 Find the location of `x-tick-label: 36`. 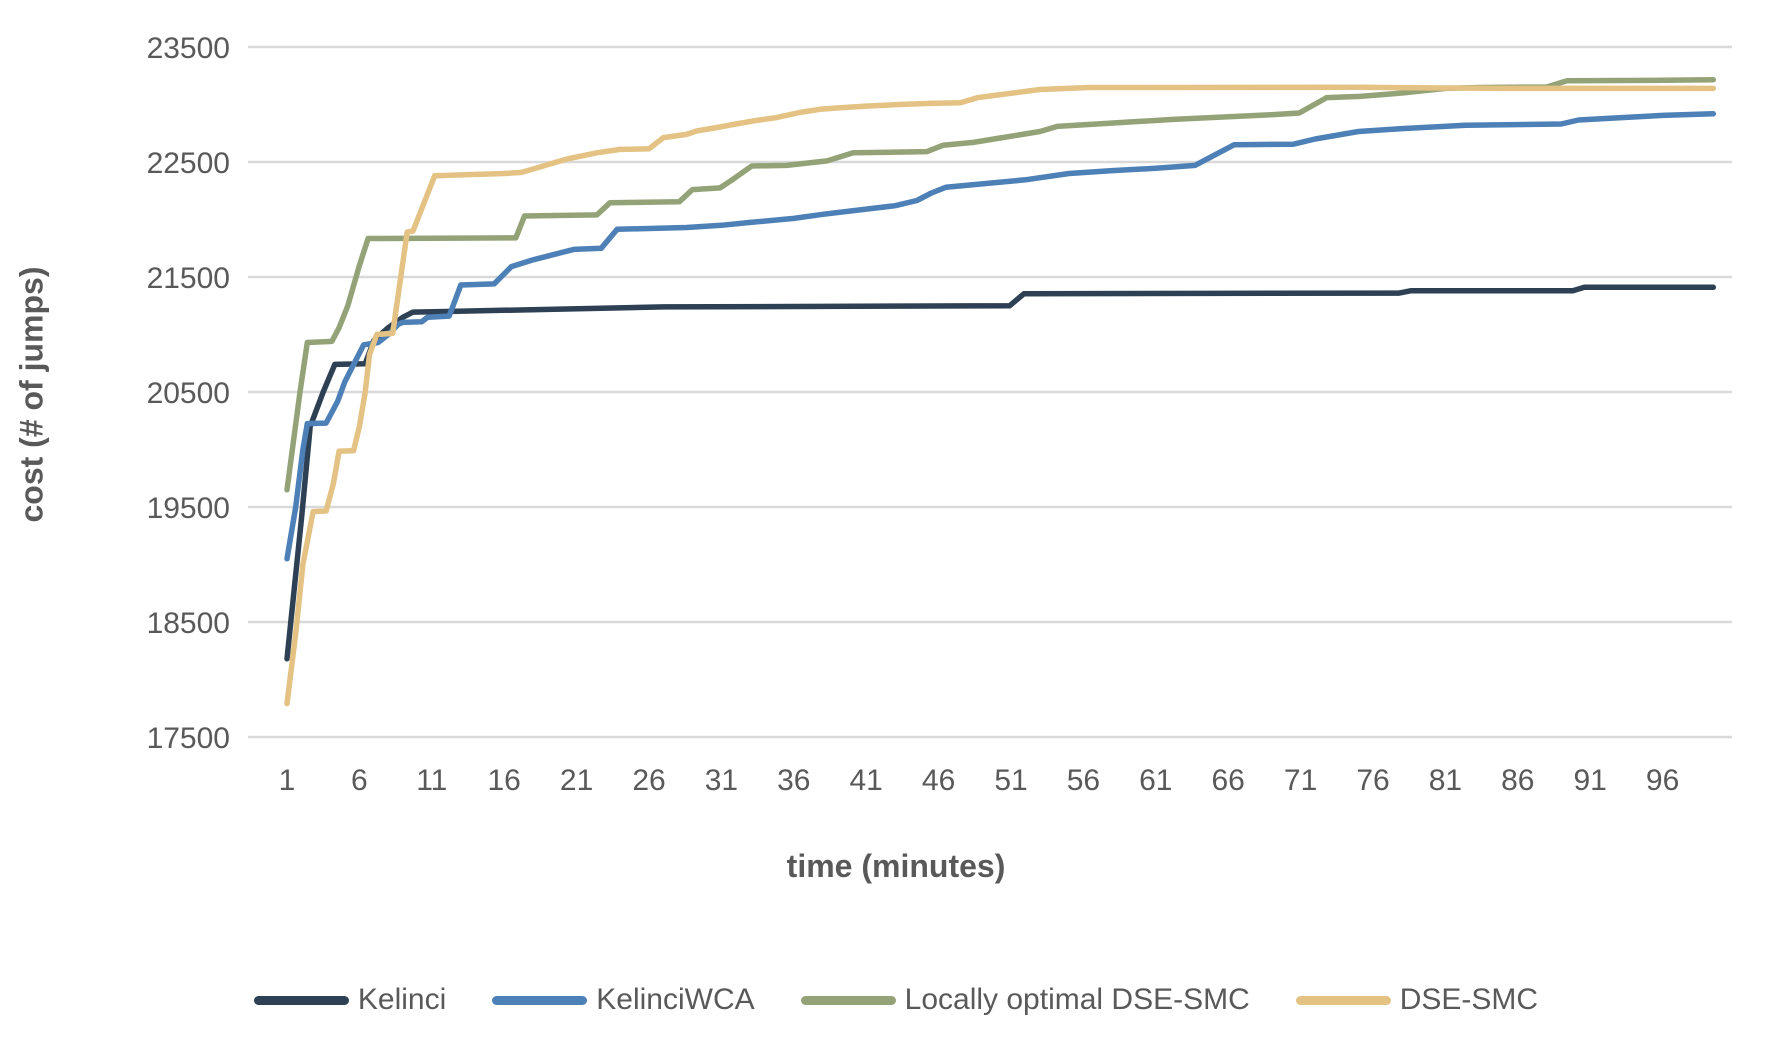

x-tick-label: 36 is located at coordinates (793, 780).